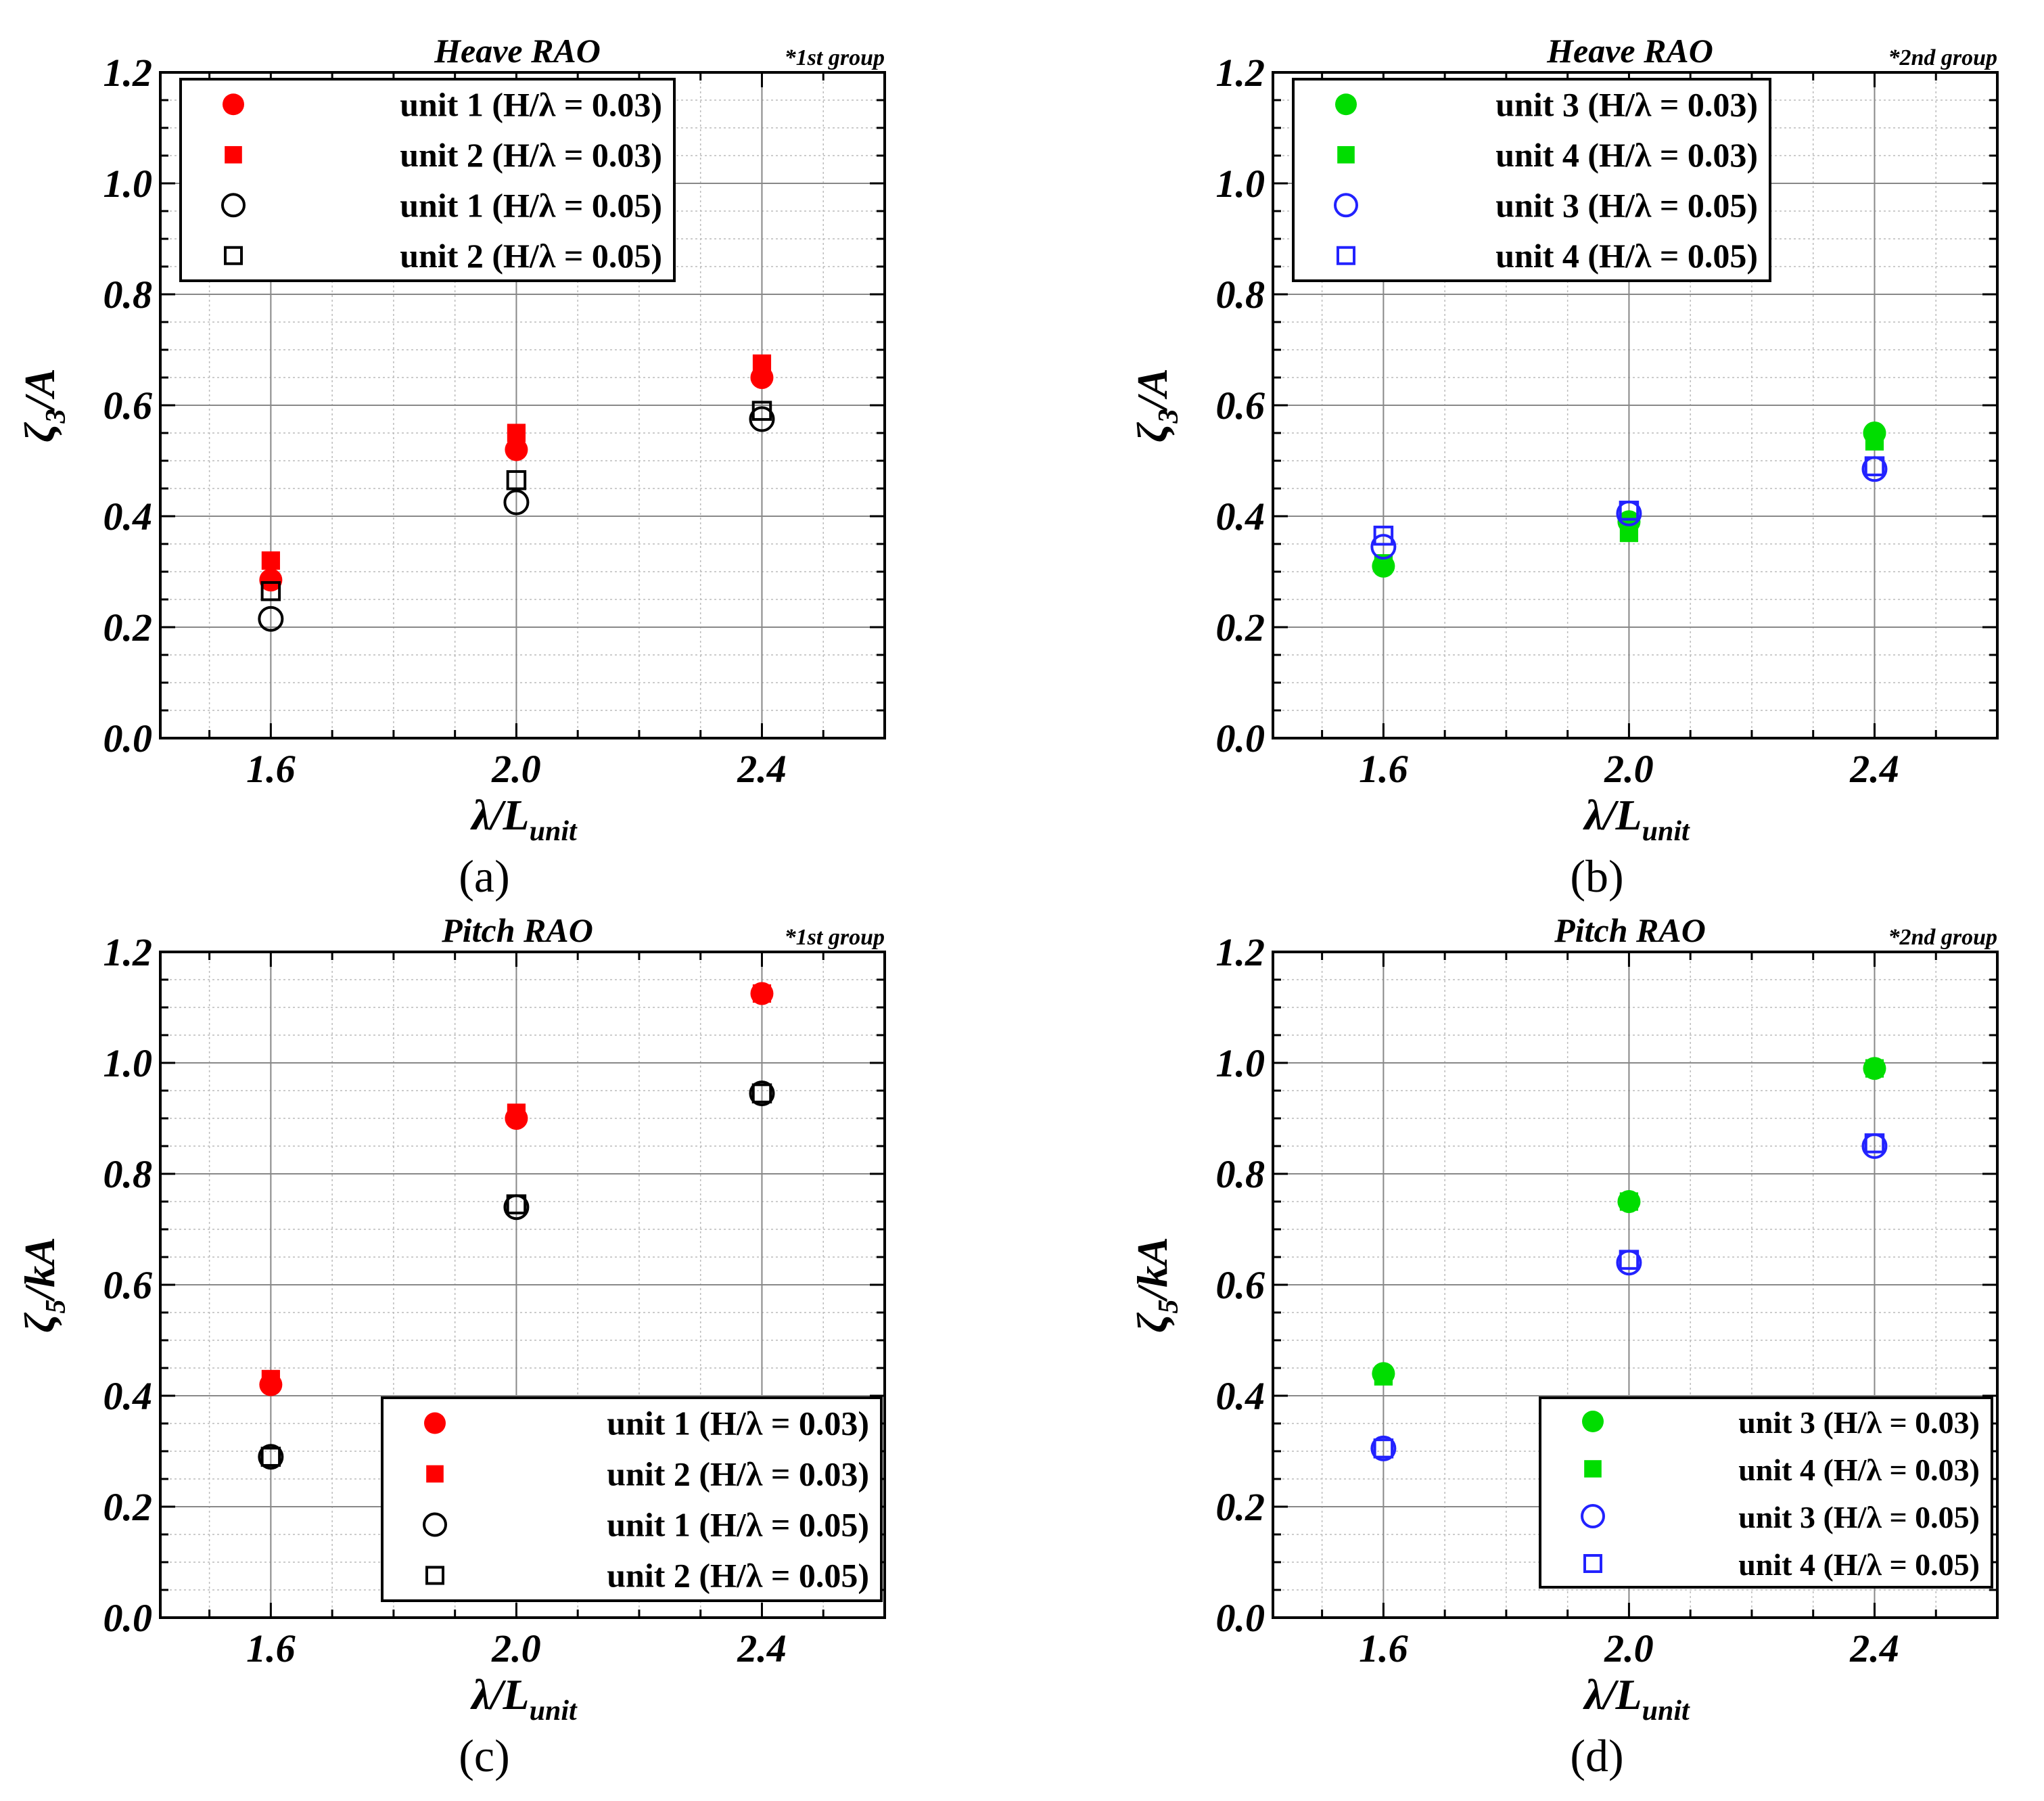  Describe the element at coordinates (1859, 1422) in the screenshot. I see `legend-label: unit 3 (H/λ = 0.03)` at that location.